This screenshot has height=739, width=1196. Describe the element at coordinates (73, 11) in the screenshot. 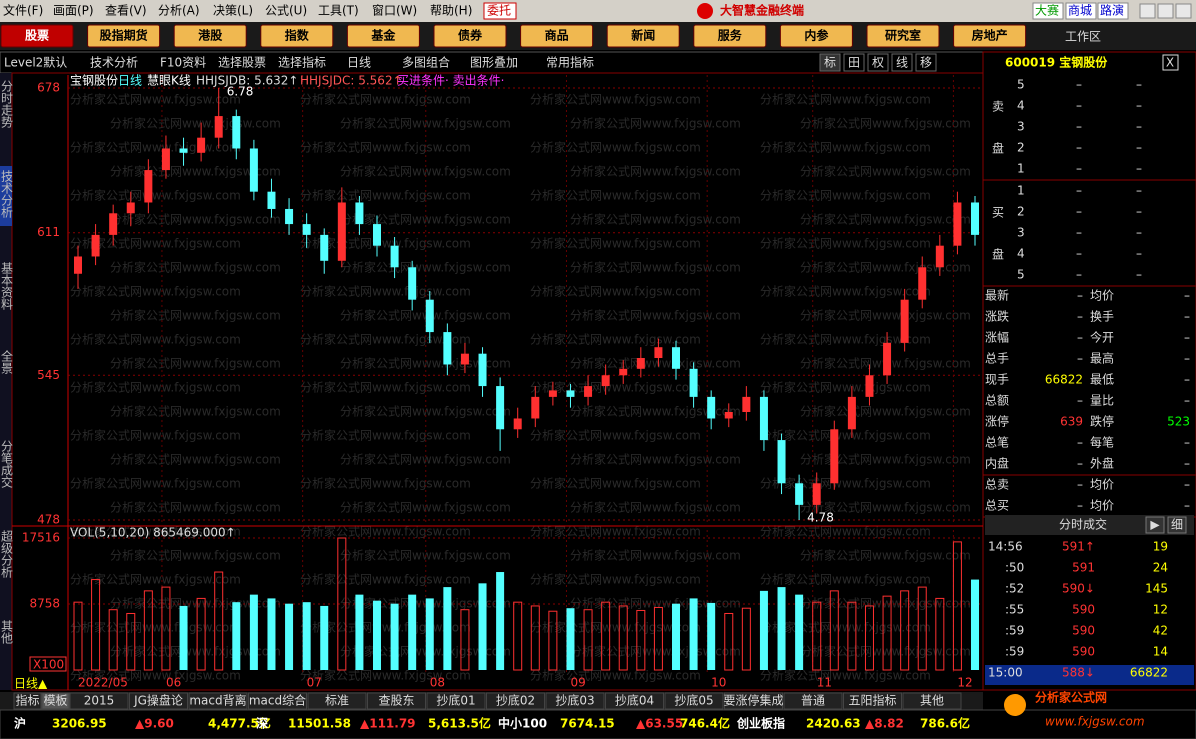

I see `menu-item: 画面(P)` at that location.